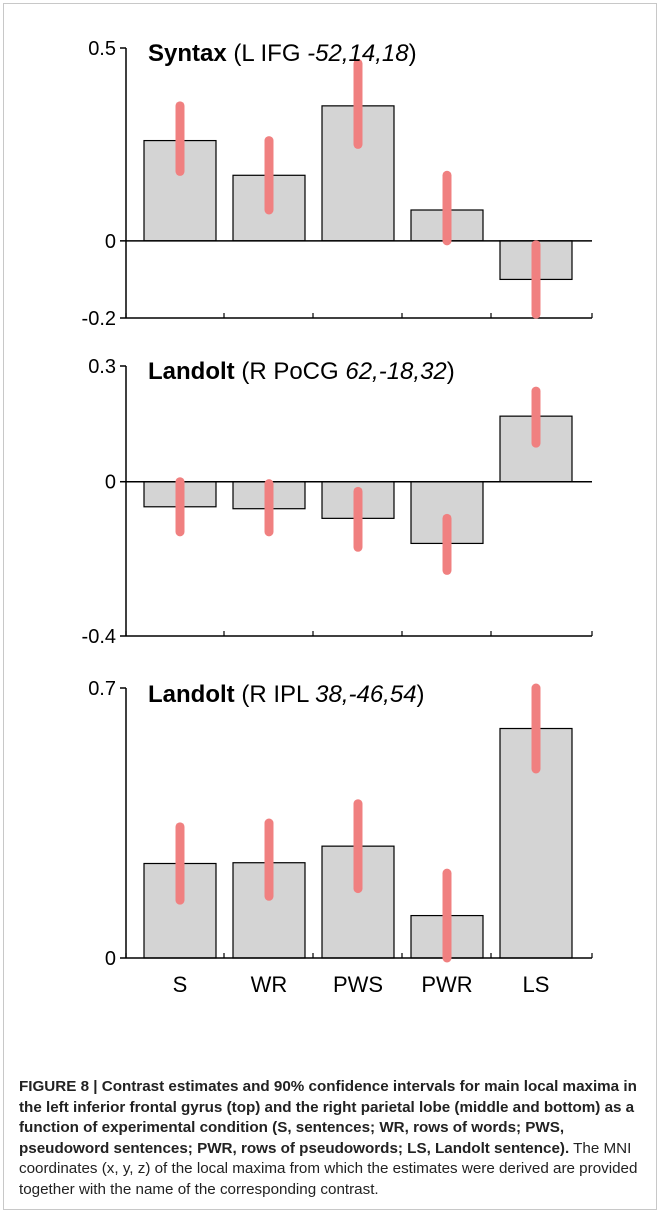 This screenshot has height=1215, width=662. I want to click on y-tick-label: 0.3, so click(102, 367).